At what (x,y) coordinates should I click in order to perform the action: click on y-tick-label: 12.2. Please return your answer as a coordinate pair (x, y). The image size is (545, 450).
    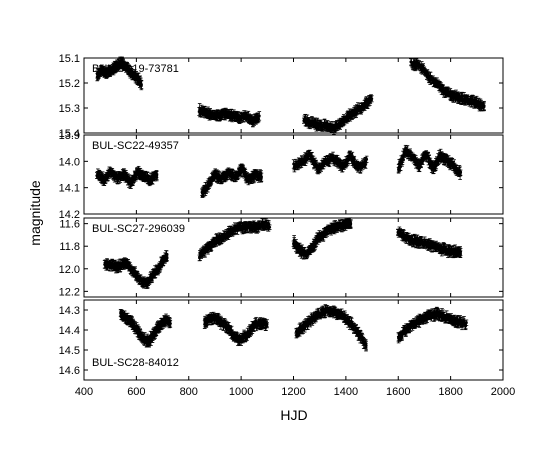
    Looking at the image, I should click on (69, 292).